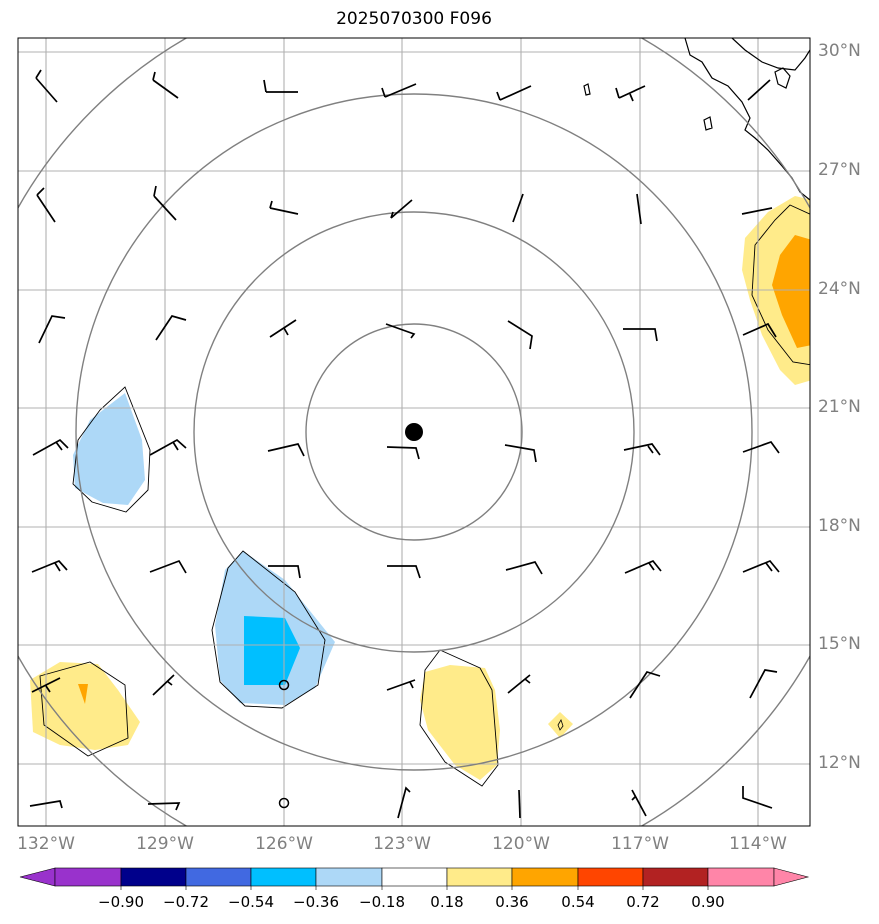 This screenshot has width=879, height=924. I want to click on longitude-label: 120°W, so click(521, 844).